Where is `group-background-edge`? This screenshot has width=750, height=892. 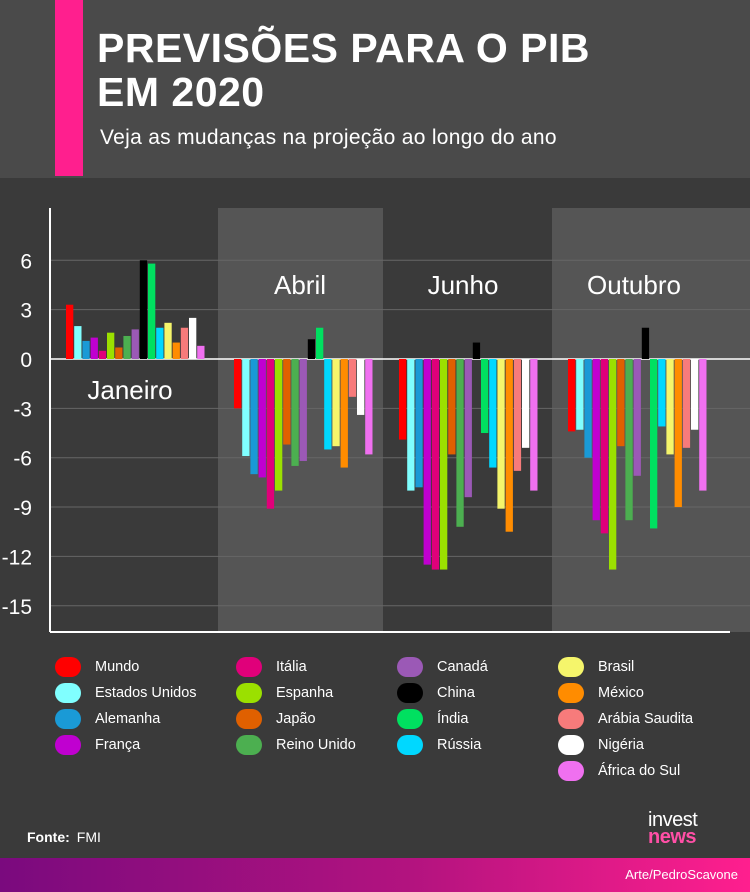 group-background-edge is located at coordinates (734, 420).